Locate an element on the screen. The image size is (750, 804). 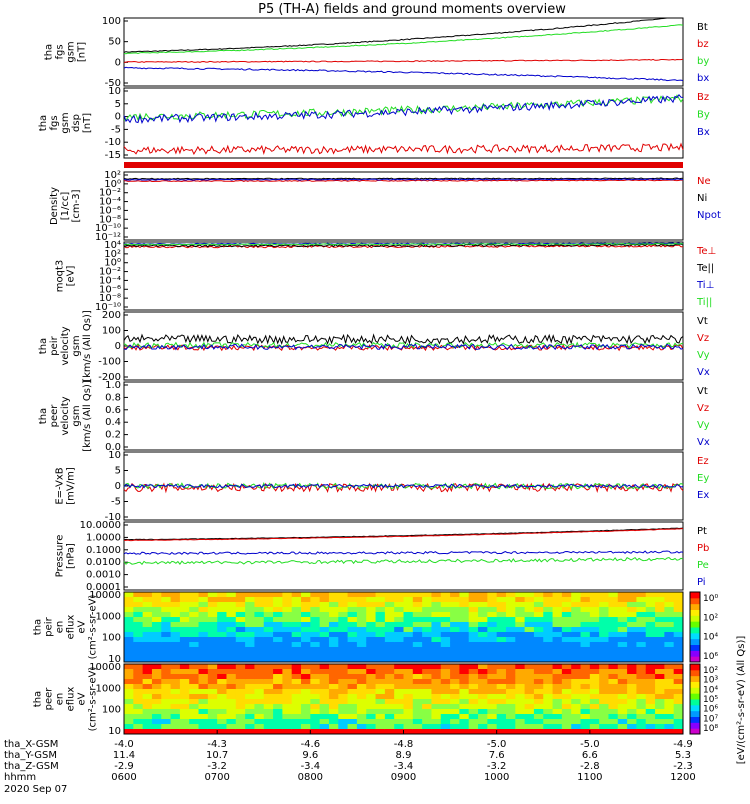
y-tick-label: 10⁻⁴ is located at coordinates (110, 280).